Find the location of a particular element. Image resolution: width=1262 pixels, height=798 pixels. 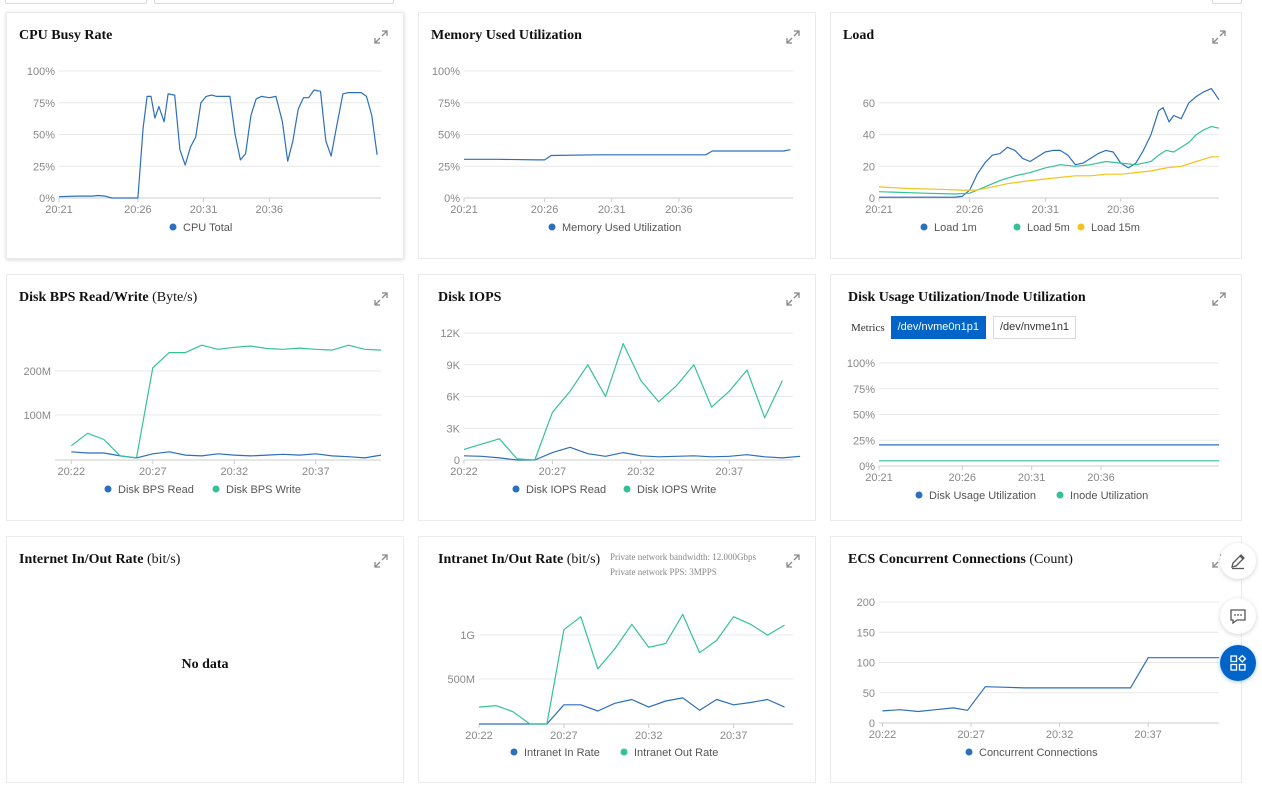

card-title: Disk Usage Utilization/Inode Utilization is located at coordinates (967, 297).